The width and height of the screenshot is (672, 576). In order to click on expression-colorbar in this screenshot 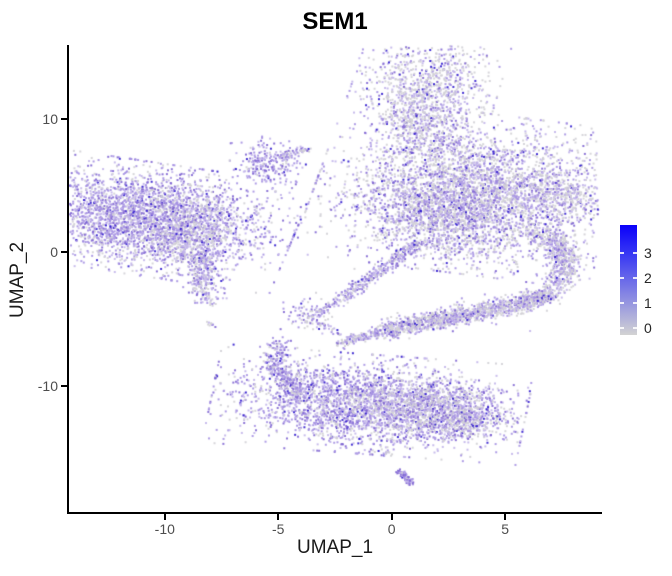, I will do `click(628, 280)`.